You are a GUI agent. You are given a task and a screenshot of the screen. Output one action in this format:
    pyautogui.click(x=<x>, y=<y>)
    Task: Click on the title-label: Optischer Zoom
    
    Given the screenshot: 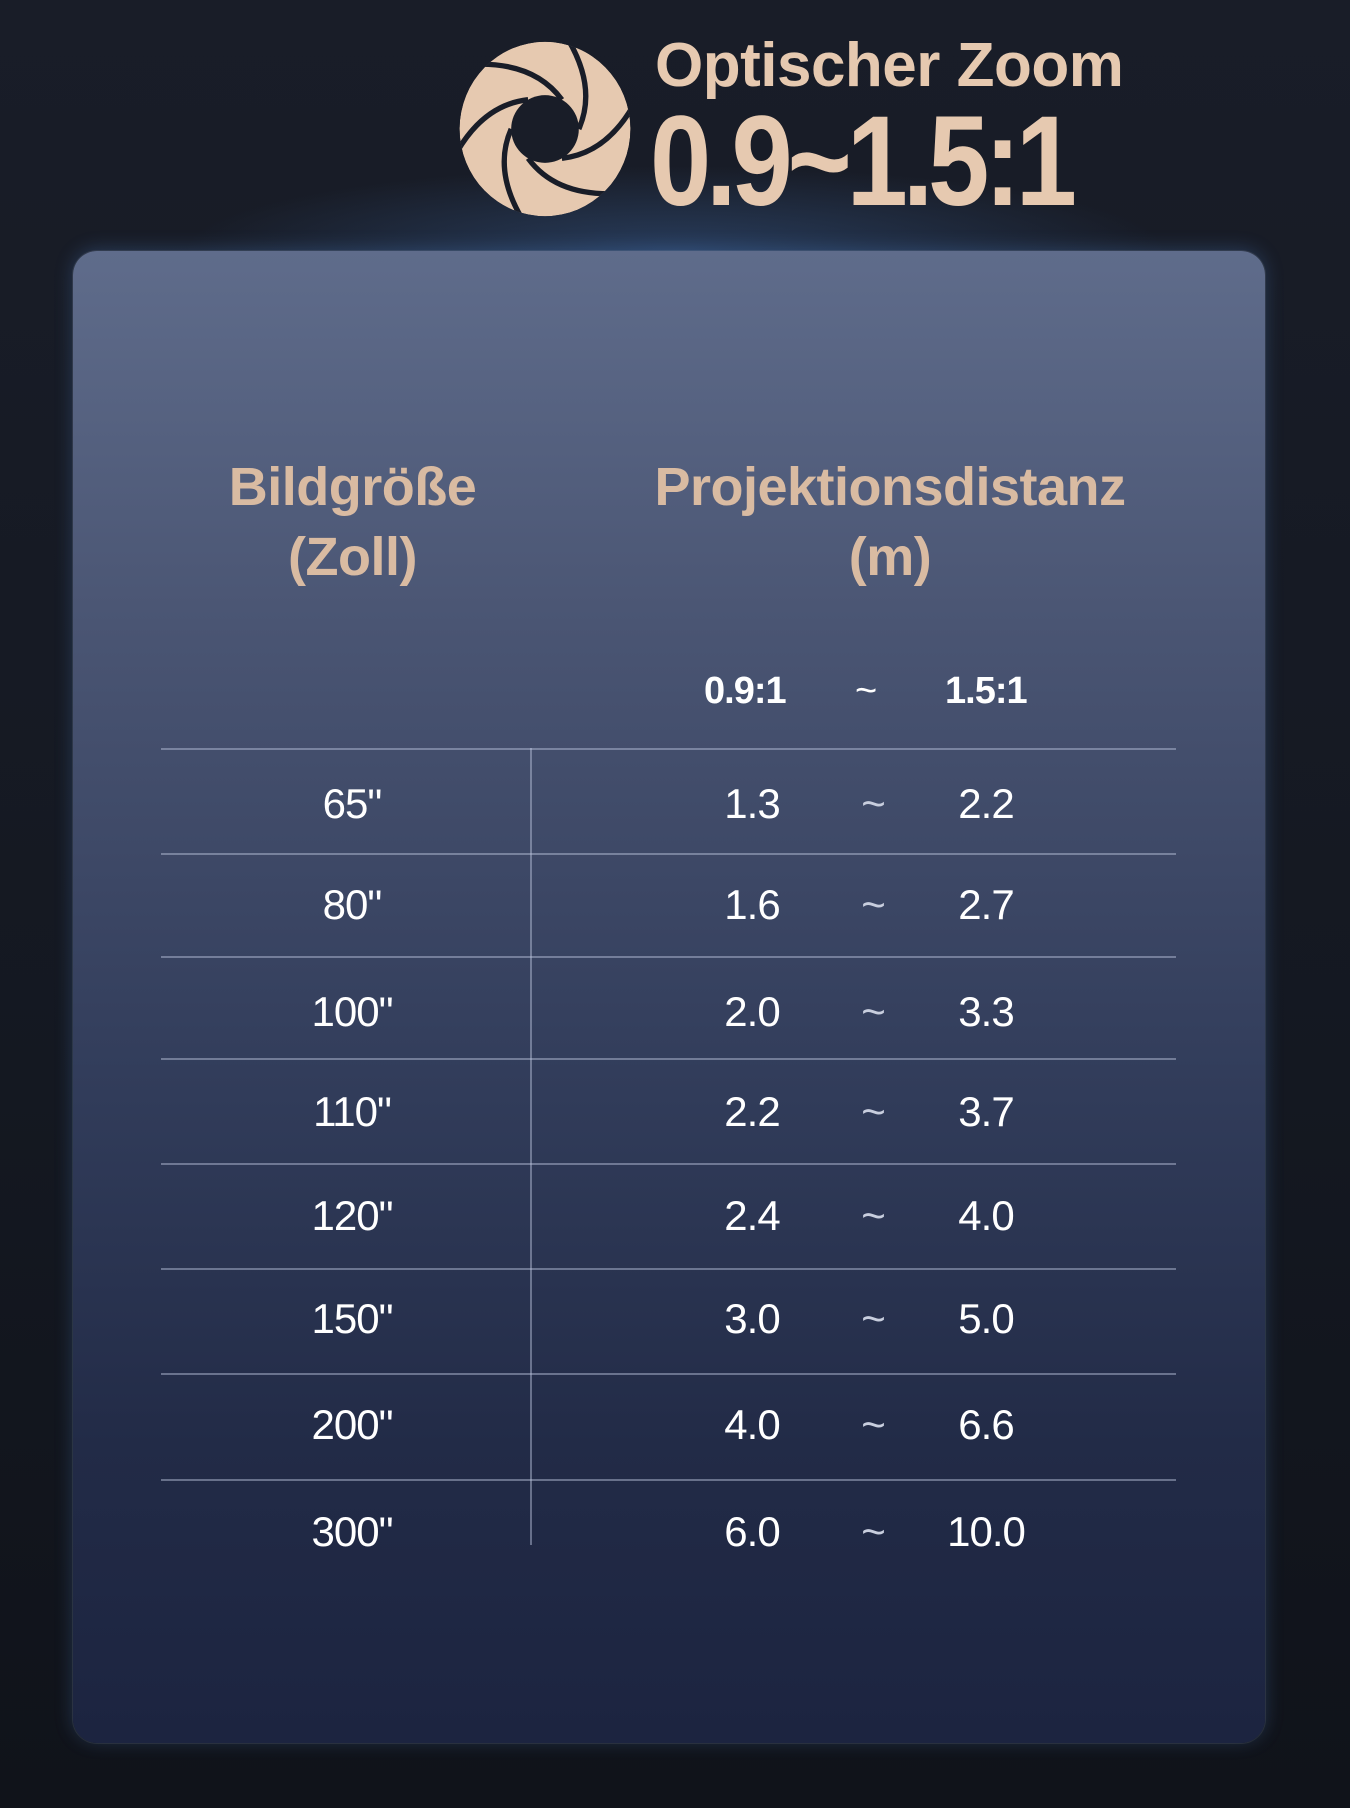 What is the action you would take?
    pyautogui.click(x=889, y=65)
    